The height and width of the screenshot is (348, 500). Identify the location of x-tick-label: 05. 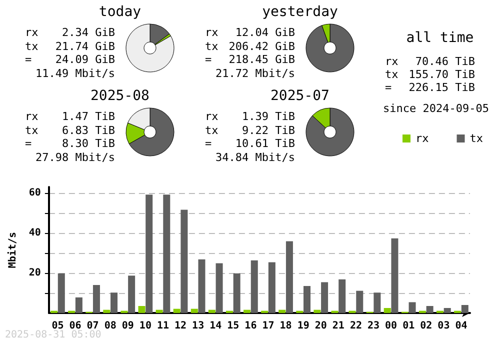
(58, 326).